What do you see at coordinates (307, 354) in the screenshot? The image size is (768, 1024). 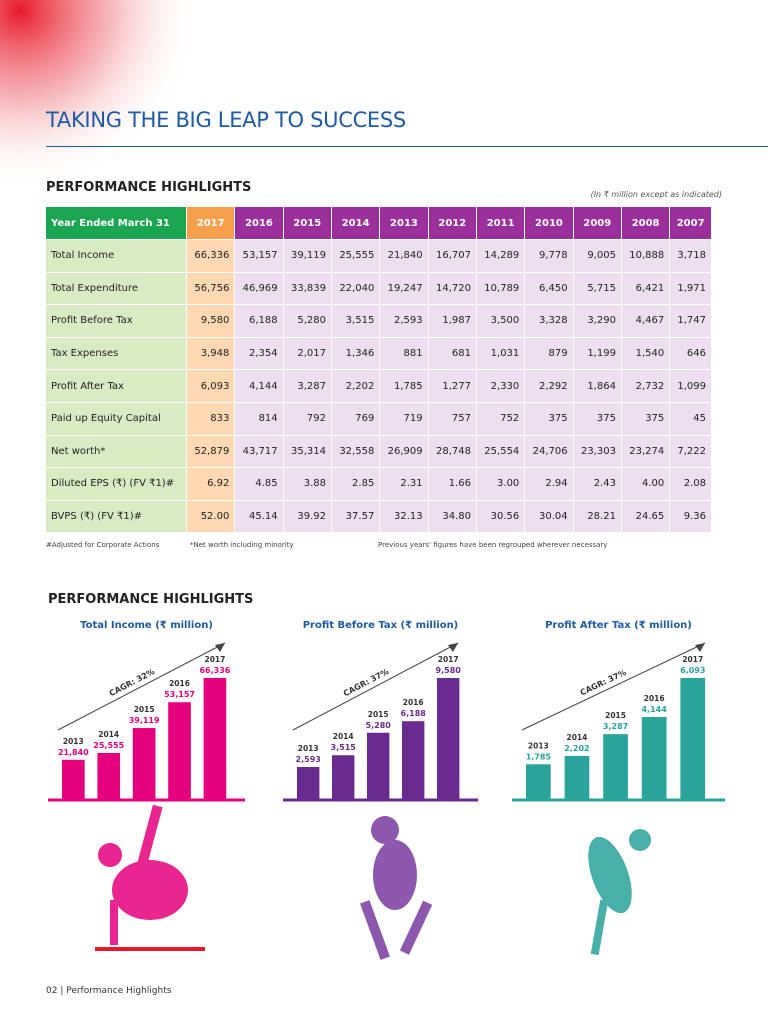 I see `table-cell: 2,017` at bounding box center [307, 354].